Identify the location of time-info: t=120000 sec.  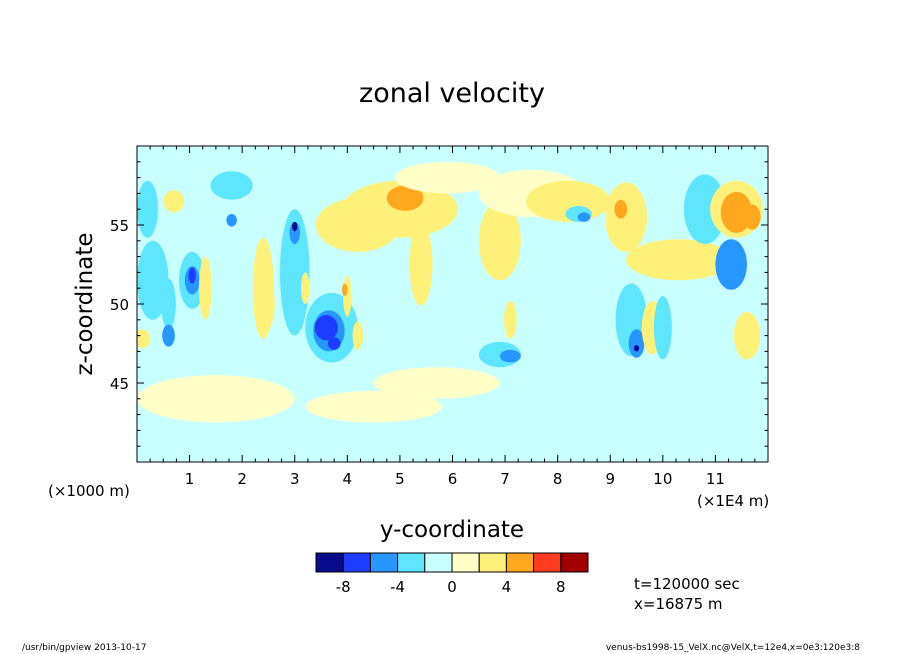
(687, 584).